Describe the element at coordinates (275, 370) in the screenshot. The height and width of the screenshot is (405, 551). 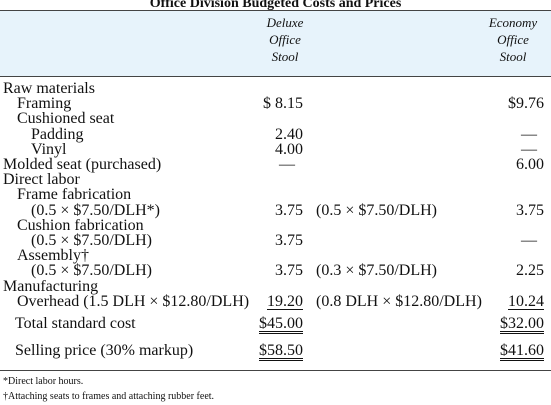
I see `footnote-divider` at that location.